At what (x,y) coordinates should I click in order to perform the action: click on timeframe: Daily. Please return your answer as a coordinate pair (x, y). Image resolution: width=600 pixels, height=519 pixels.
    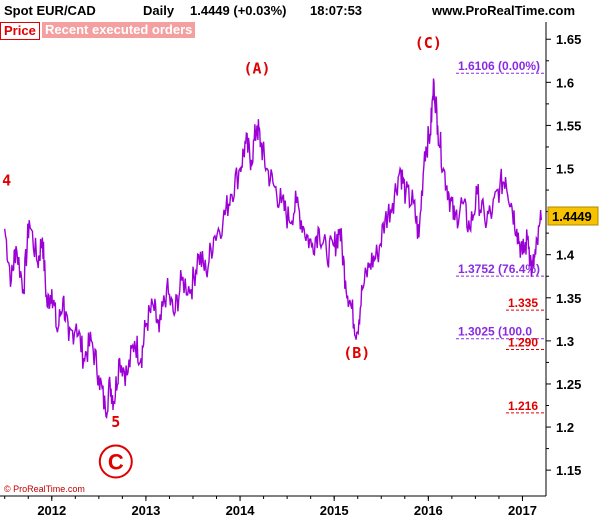
    Looking at the image, I should click on (159, 10).